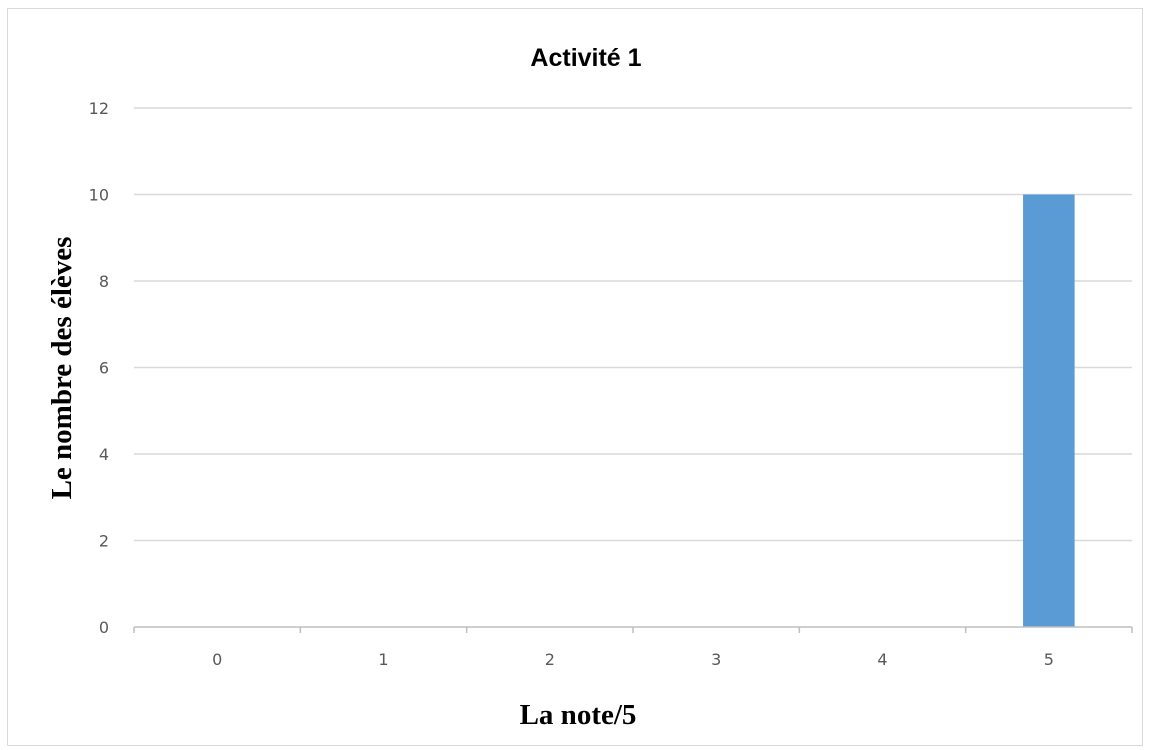  Describe the element at coordinates (633, 659) in the screenshot. I see `x-axis-ticks: 0 1 2 3 4 5` at that location.